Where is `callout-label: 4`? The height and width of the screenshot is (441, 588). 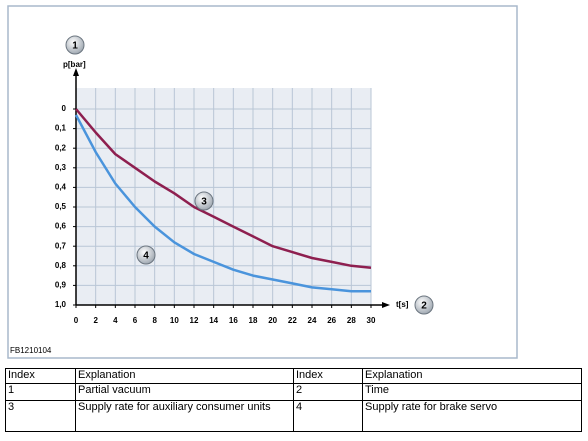 callout-label: 4 is located at coordinates (146, 256).